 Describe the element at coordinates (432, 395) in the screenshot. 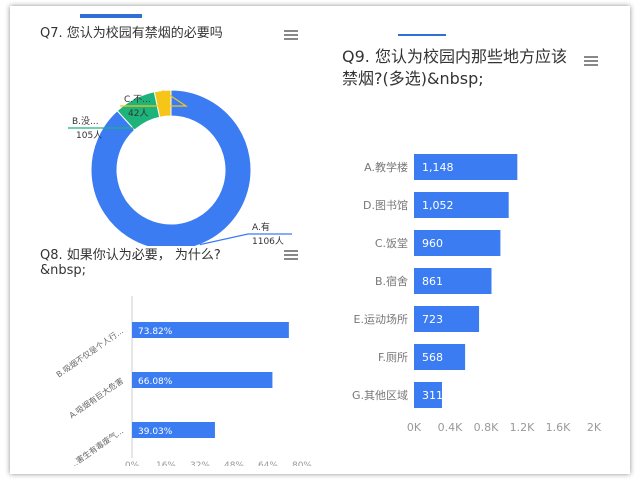

I see `bar-value-label: 311` at that location.